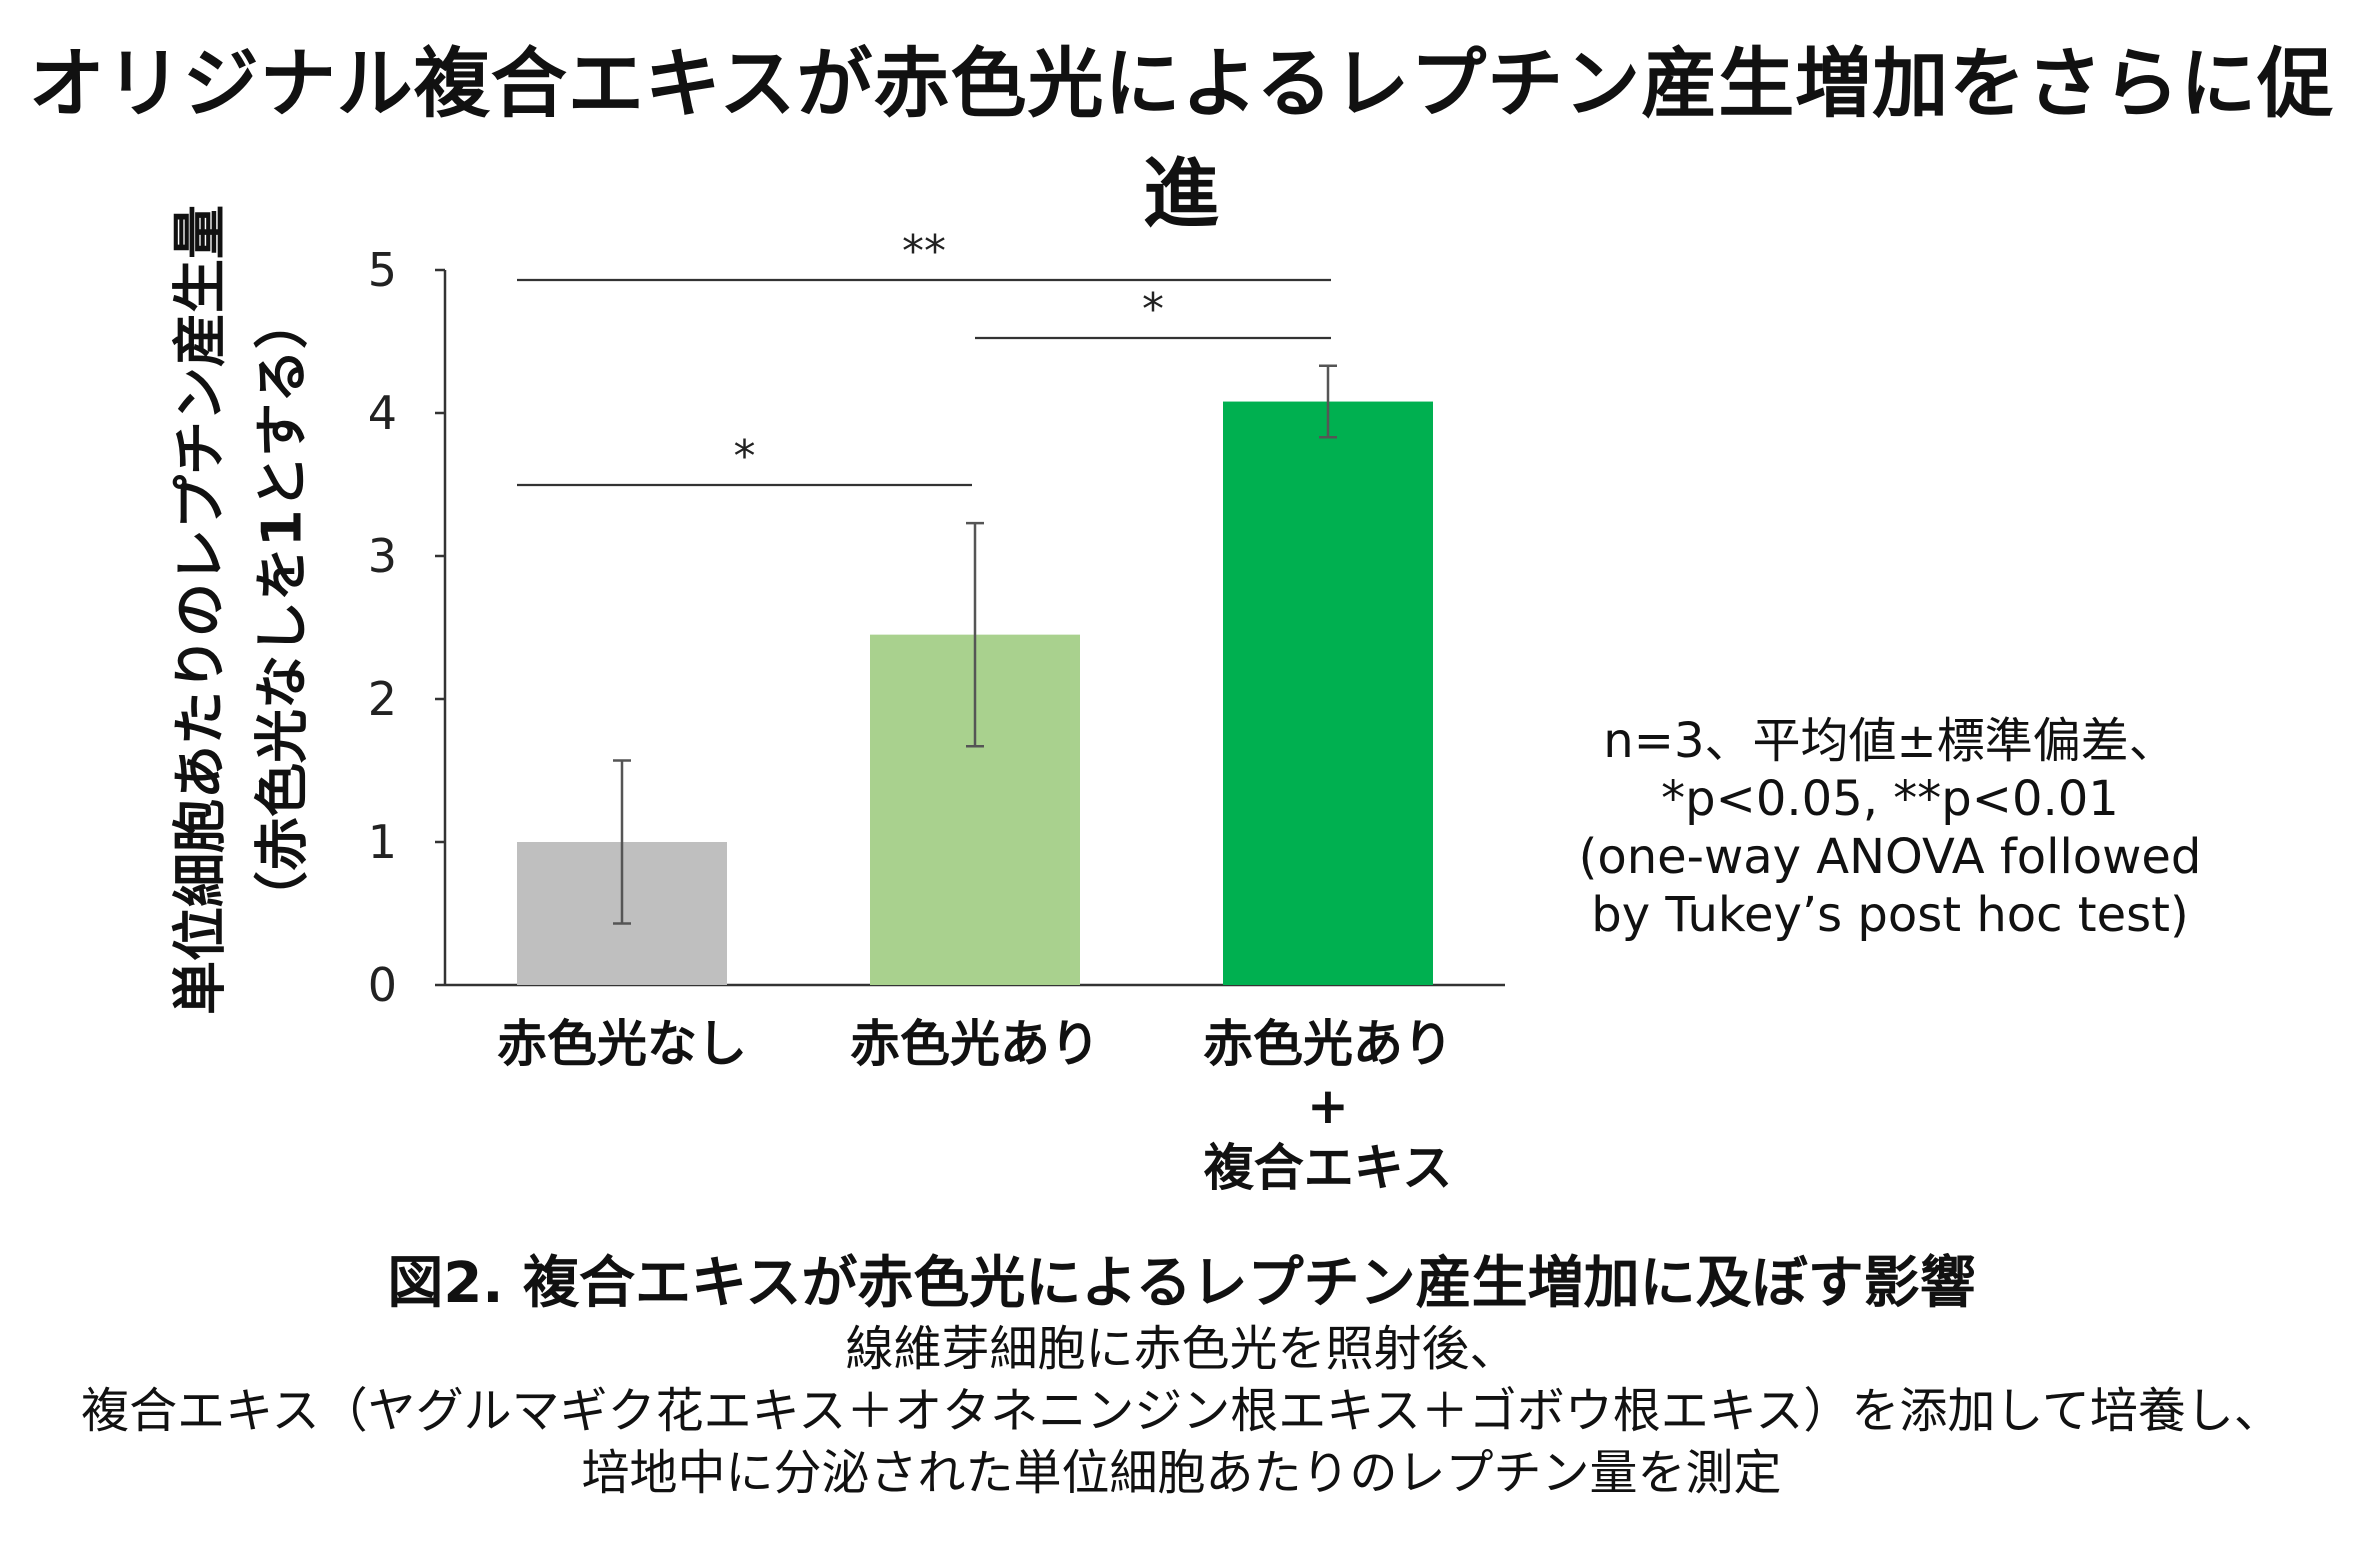 The width and height of the screenshot is (2363, 1543). I want to click on y-axis-label-line-1: 単位細胞あたりのレプチン産生量, so click(200, 610).